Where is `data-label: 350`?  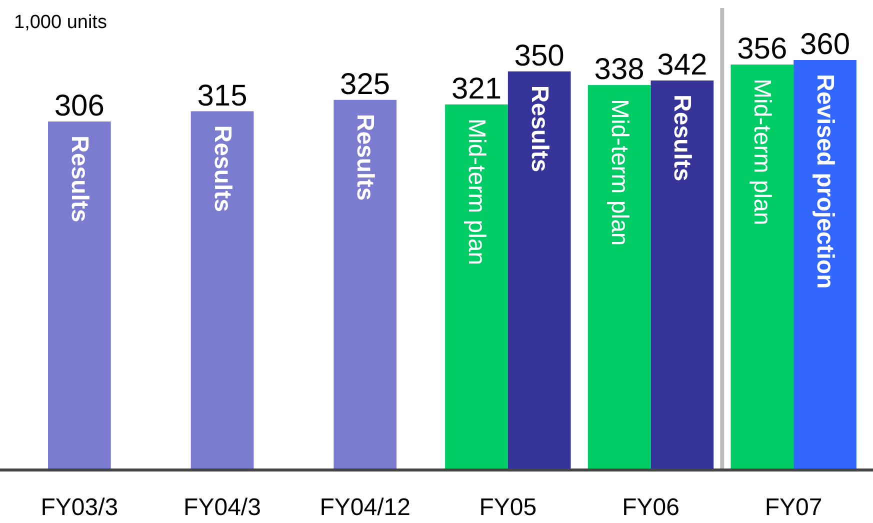
data-label: 350 is located at coordinates (539, 55).